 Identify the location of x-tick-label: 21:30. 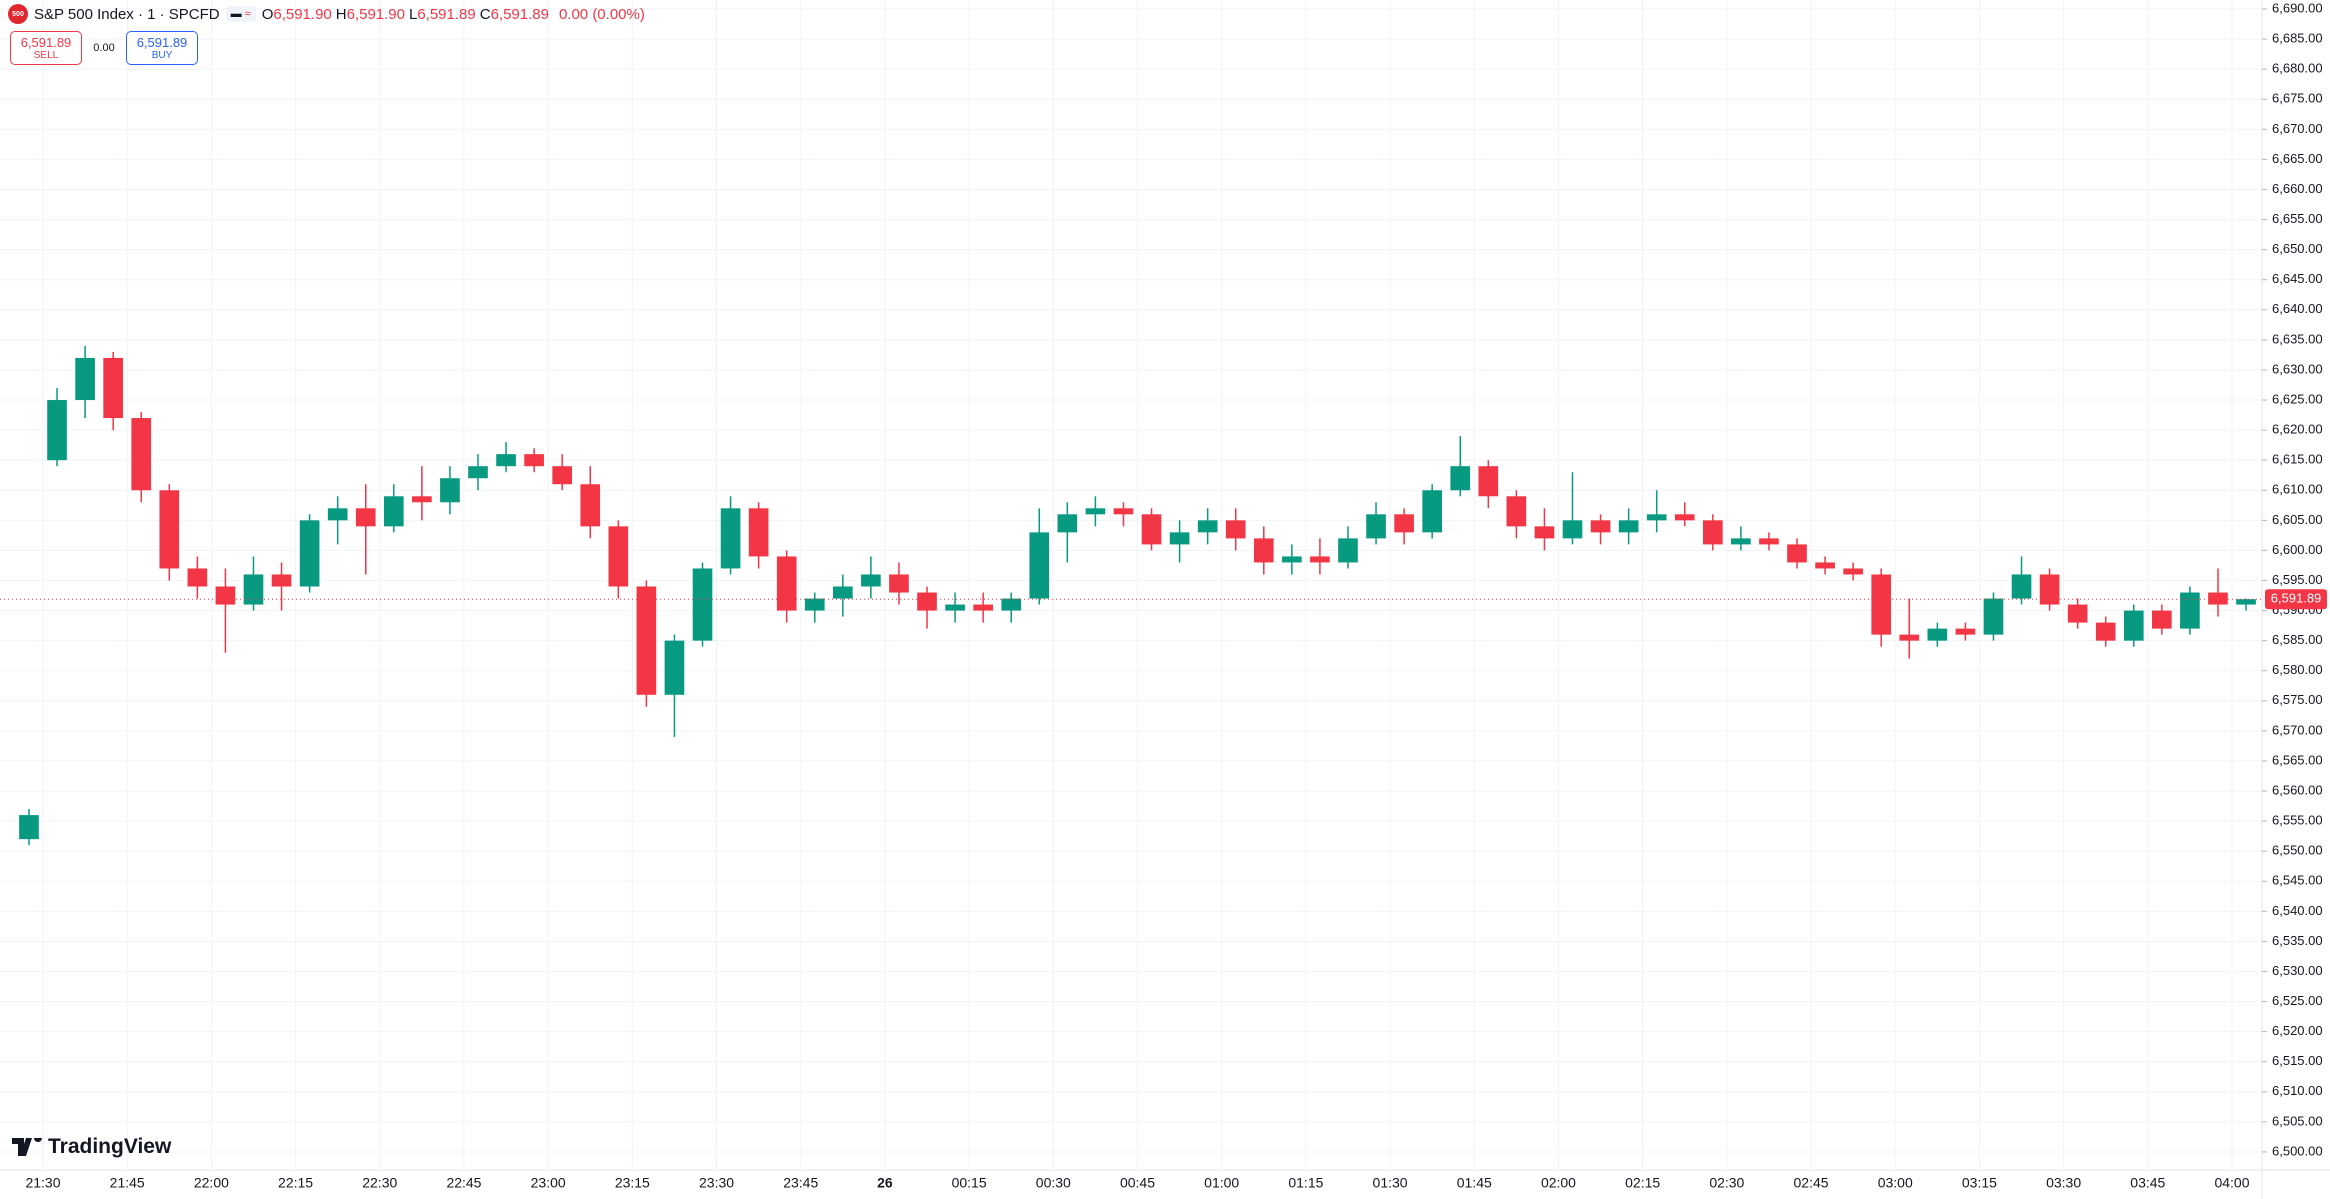
(42, 1183).